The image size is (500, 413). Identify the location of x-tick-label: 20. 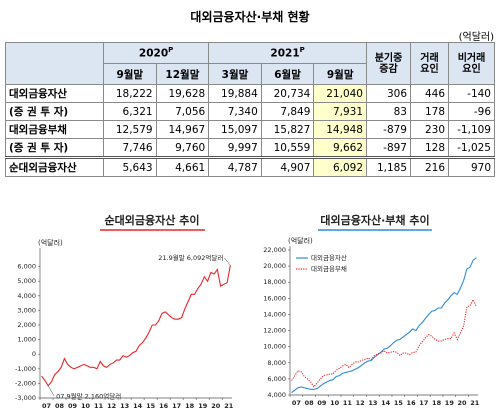
(216, 406).